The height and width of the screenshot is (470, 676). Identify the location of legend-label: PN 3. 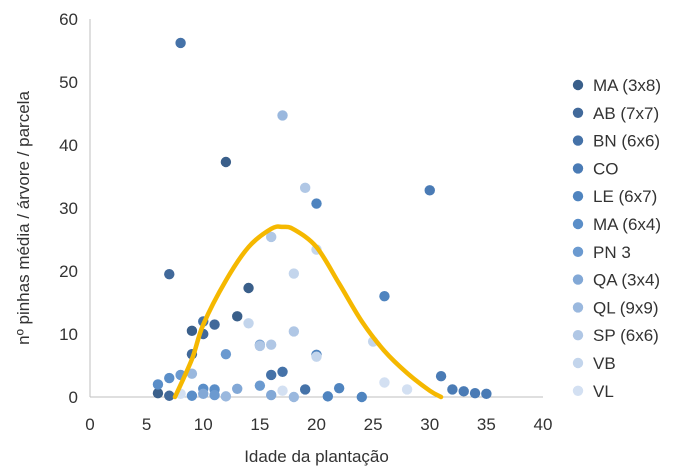
(612, 252).